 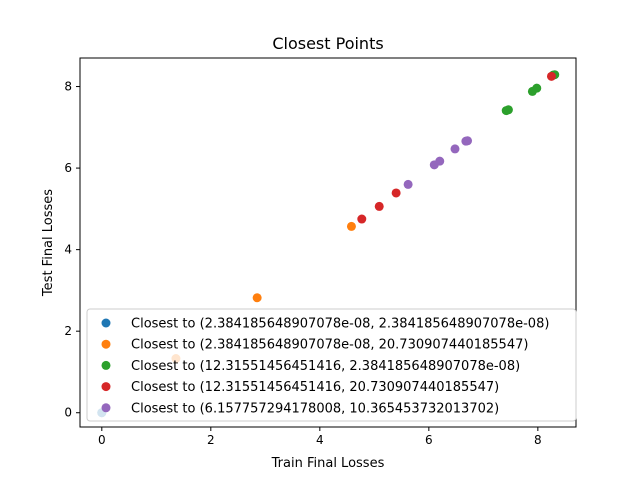 I want to click on chart-title: Closest Points, so click(x=327, y=43).